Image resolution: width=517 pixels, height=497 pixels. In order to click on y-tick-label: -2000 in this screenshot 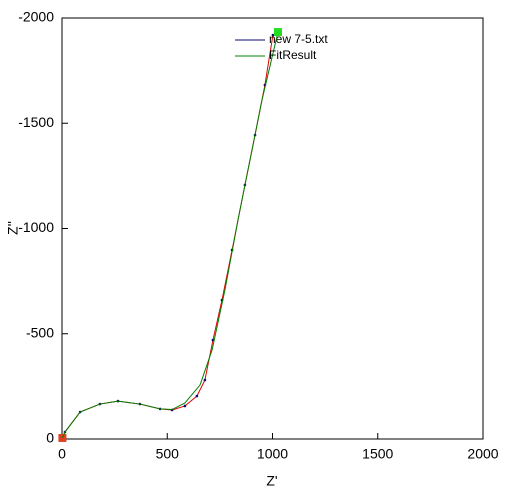, I will do `click(36, 17)`.